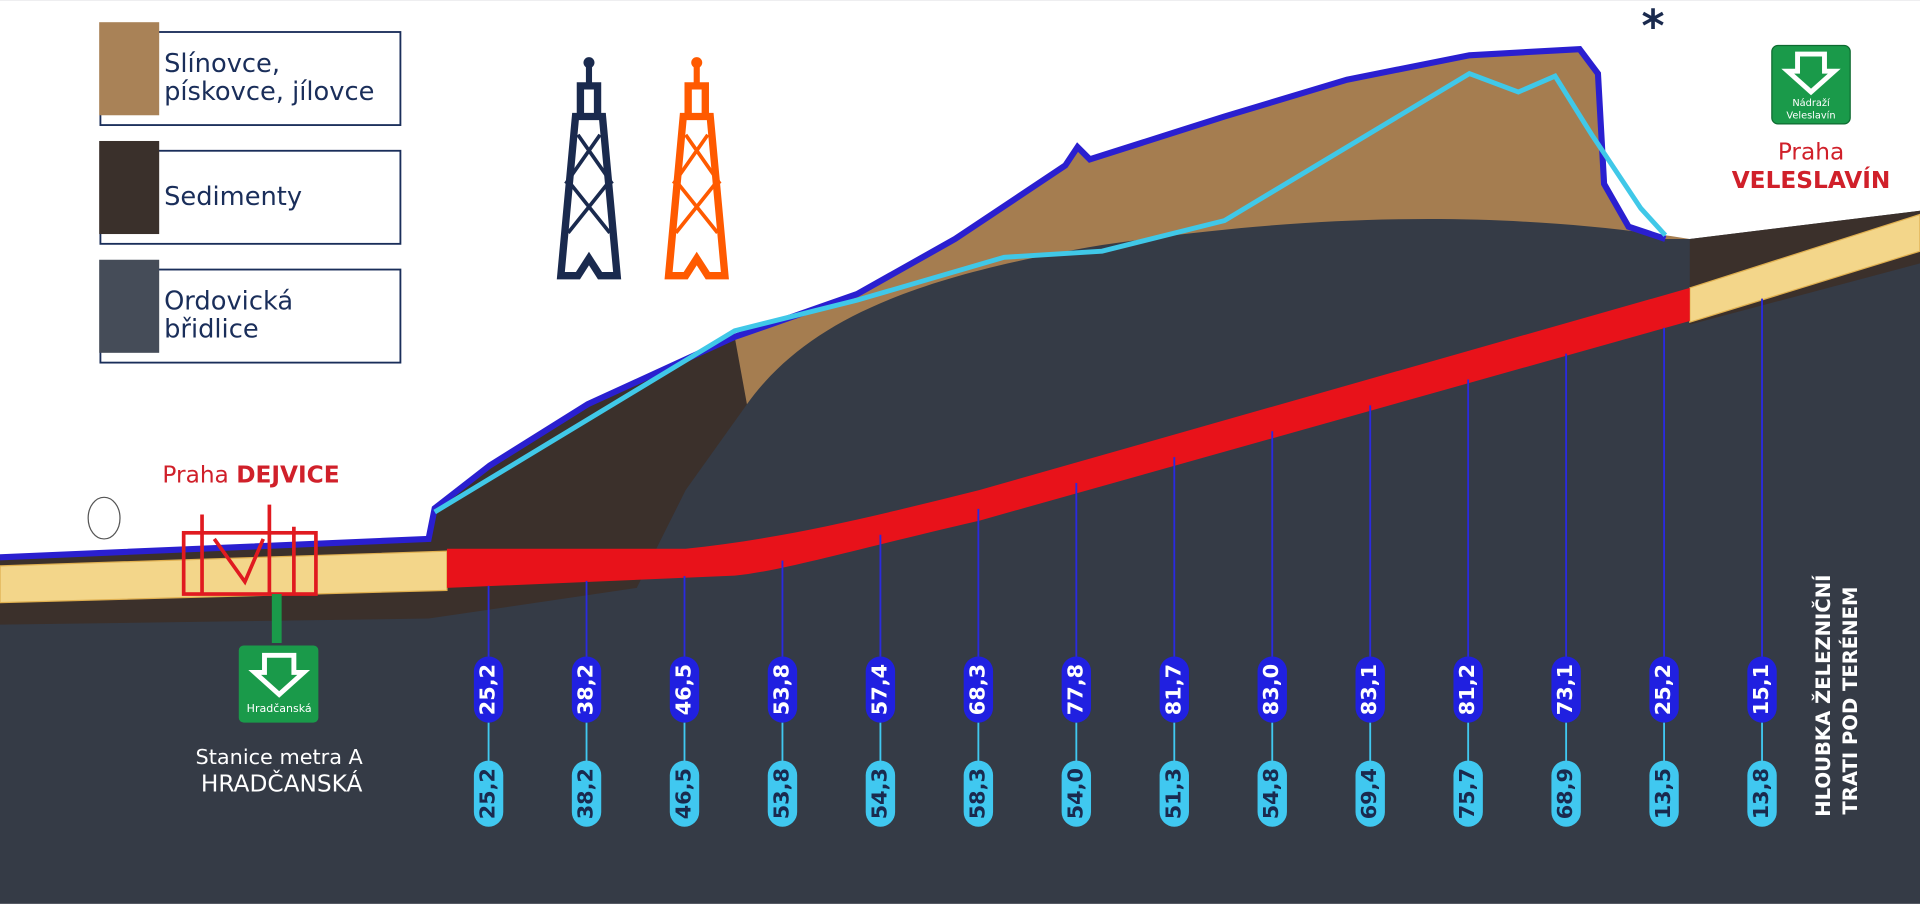 The width and height of the screenshot is (1920, 908). I want to click on metro-link, so click(276, 619).